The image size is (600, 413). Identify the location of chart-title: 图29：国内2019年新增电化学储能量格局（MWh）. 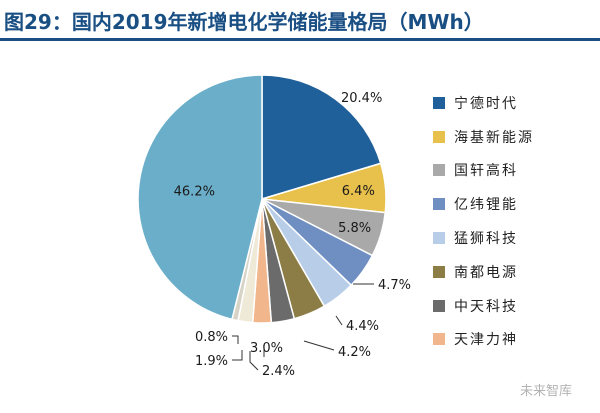
(244, 22).